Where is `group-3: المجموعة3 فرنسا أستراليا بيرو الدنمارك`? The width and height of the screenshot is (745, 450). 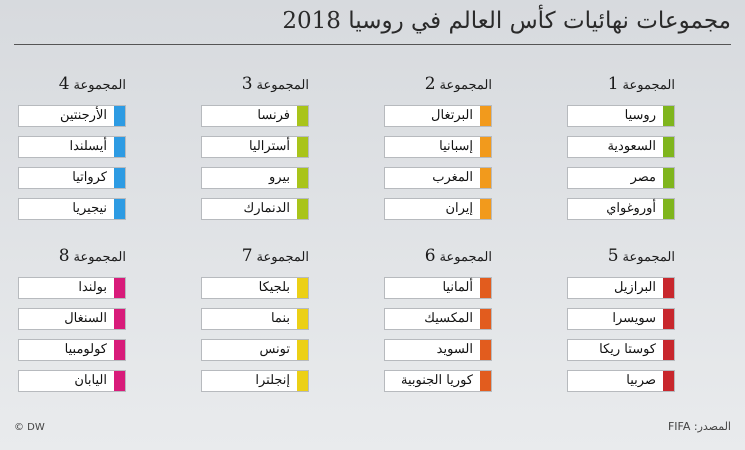 group-3: المجموعة3 فرنسا أستراليا بيرو الدنمارك is located at coordinates (255, 146).